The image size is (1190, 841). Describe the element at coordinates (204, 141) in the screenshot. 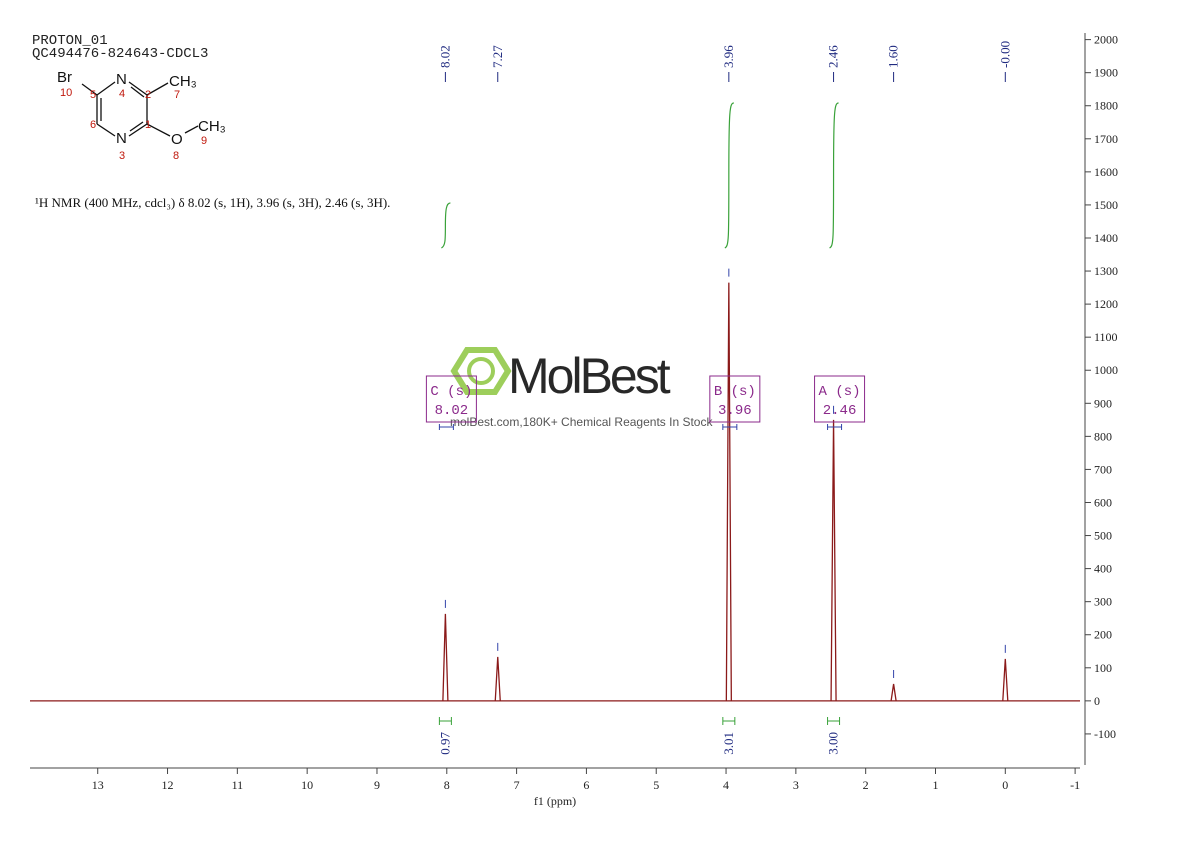

I see `atom-number: 9` at that location.